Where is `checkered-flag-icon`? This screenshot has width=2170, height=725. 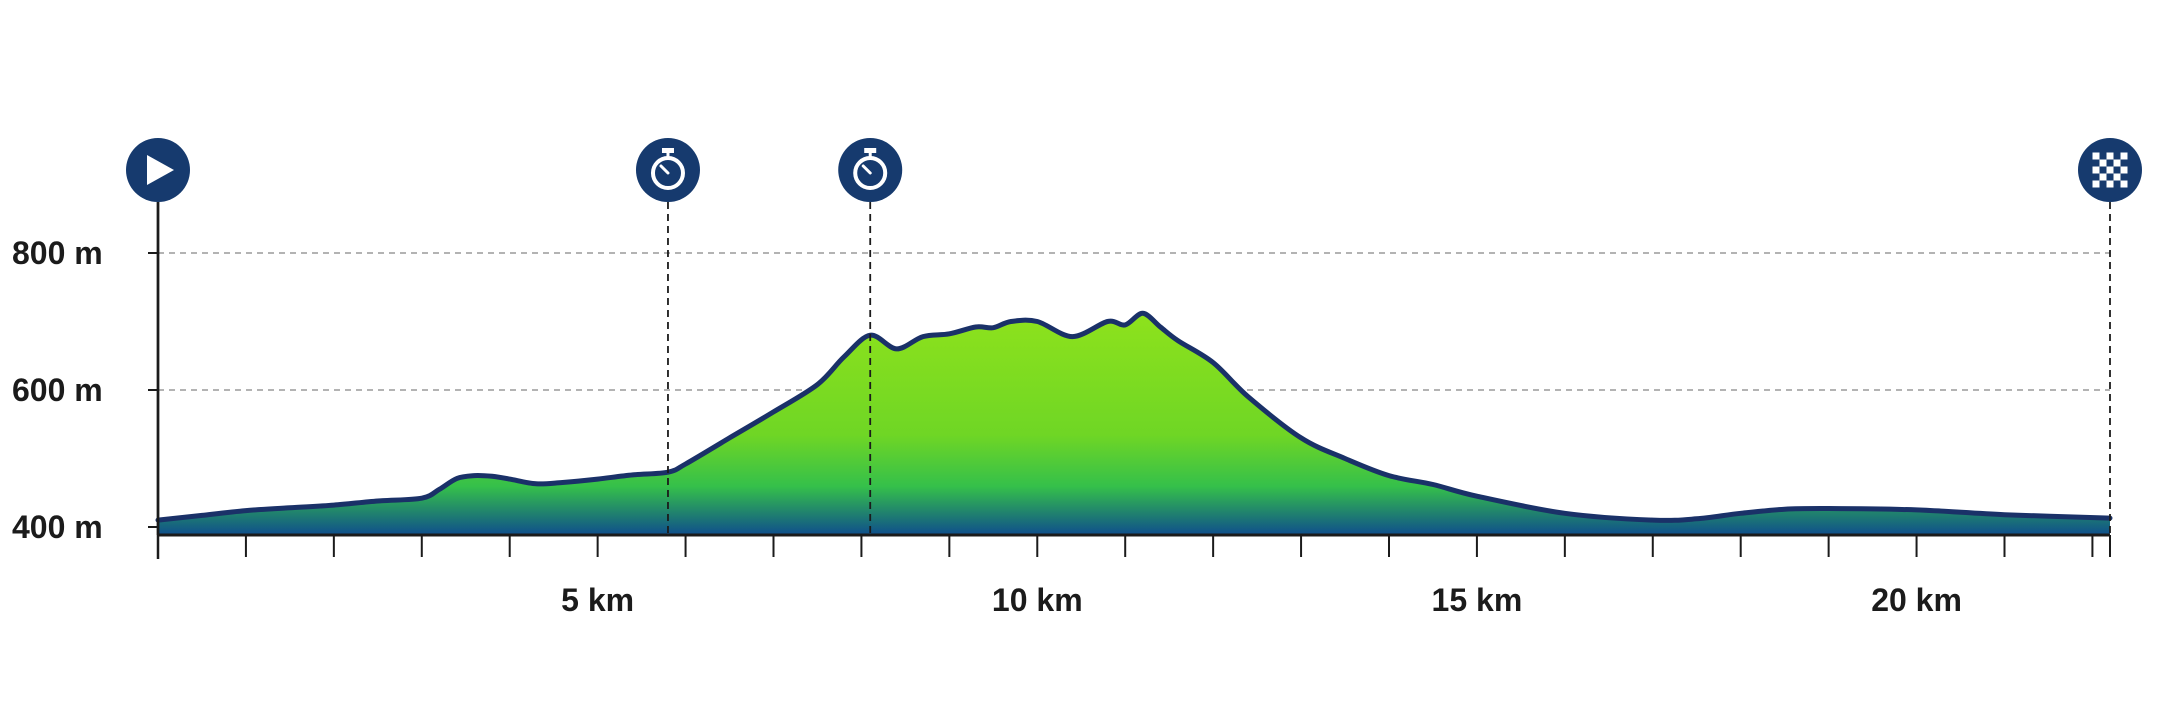
checkered-flag-icon is located at coordinates (2110, 170).